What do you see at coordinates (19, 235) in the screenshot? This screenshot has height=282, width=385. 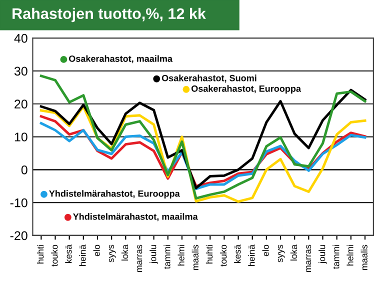 I see `y-tick-label: -20` at bounding box center [19, 235].